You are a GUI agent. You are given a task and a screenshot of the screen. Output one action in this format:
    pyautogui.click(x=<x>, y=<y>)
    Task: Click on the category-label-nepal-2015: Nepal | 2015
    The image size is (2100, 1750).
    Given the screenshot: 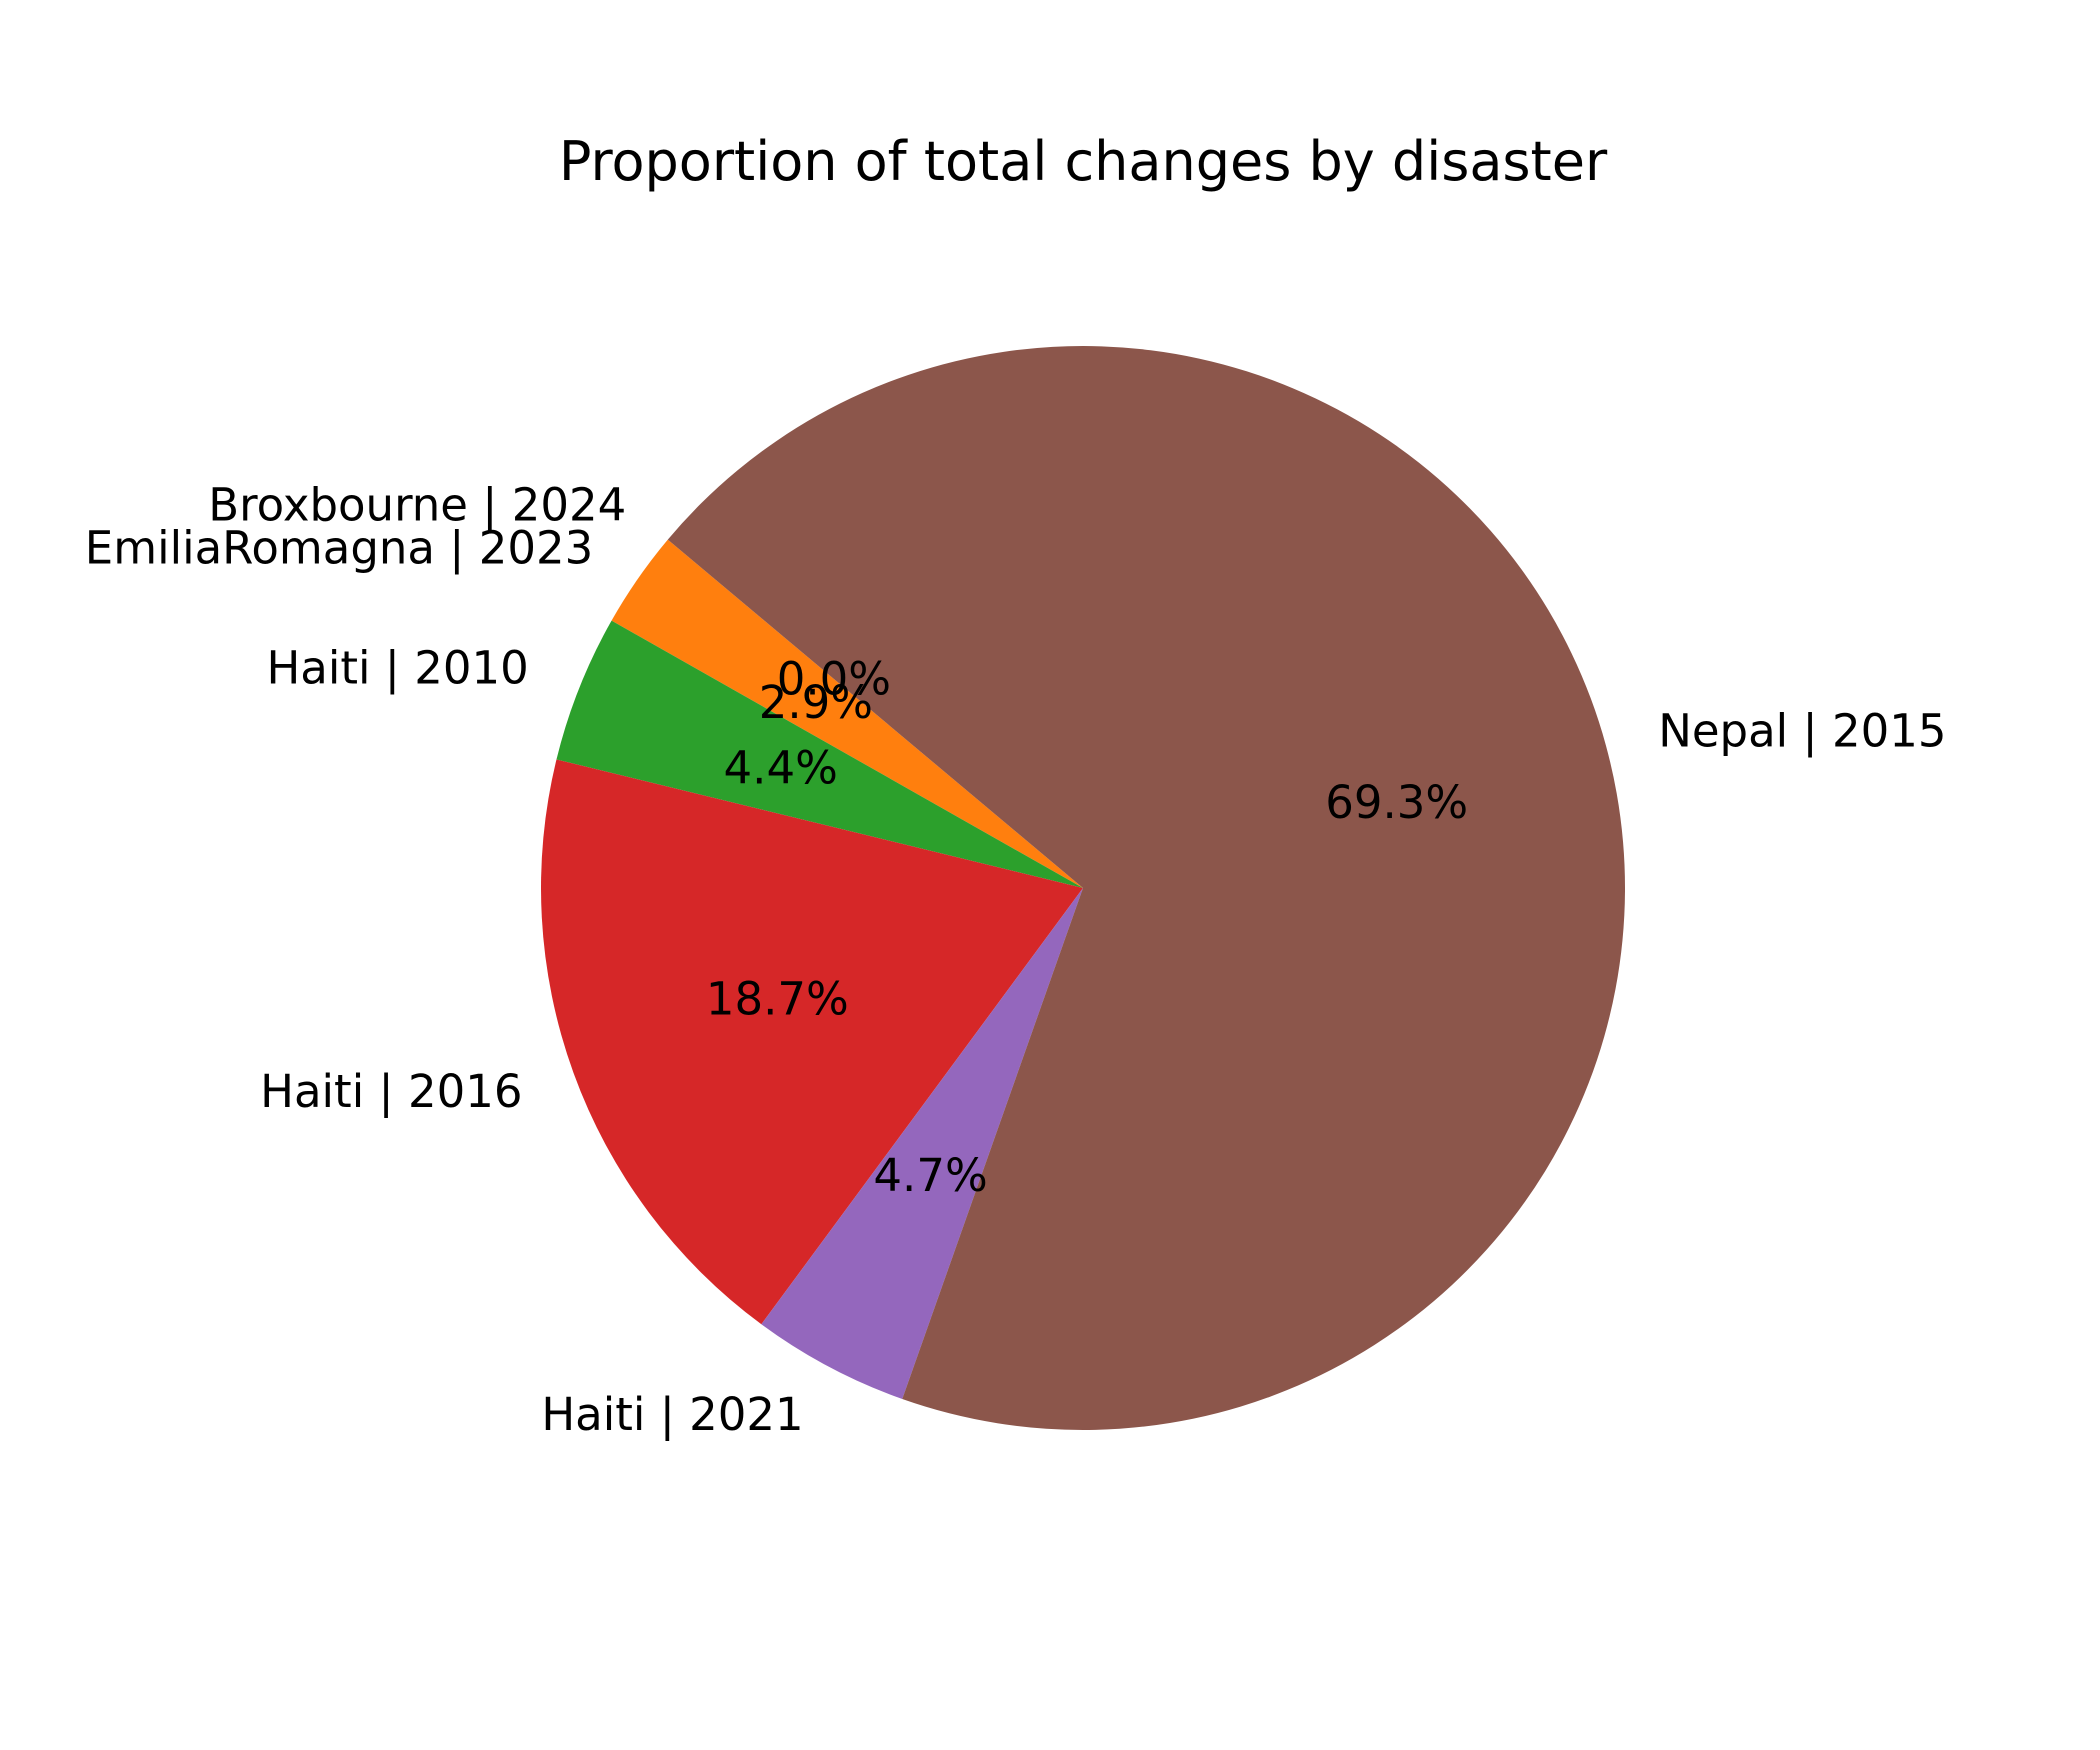 What is the action you would take?
    pyautogui.click(x=1802, y=731)
    